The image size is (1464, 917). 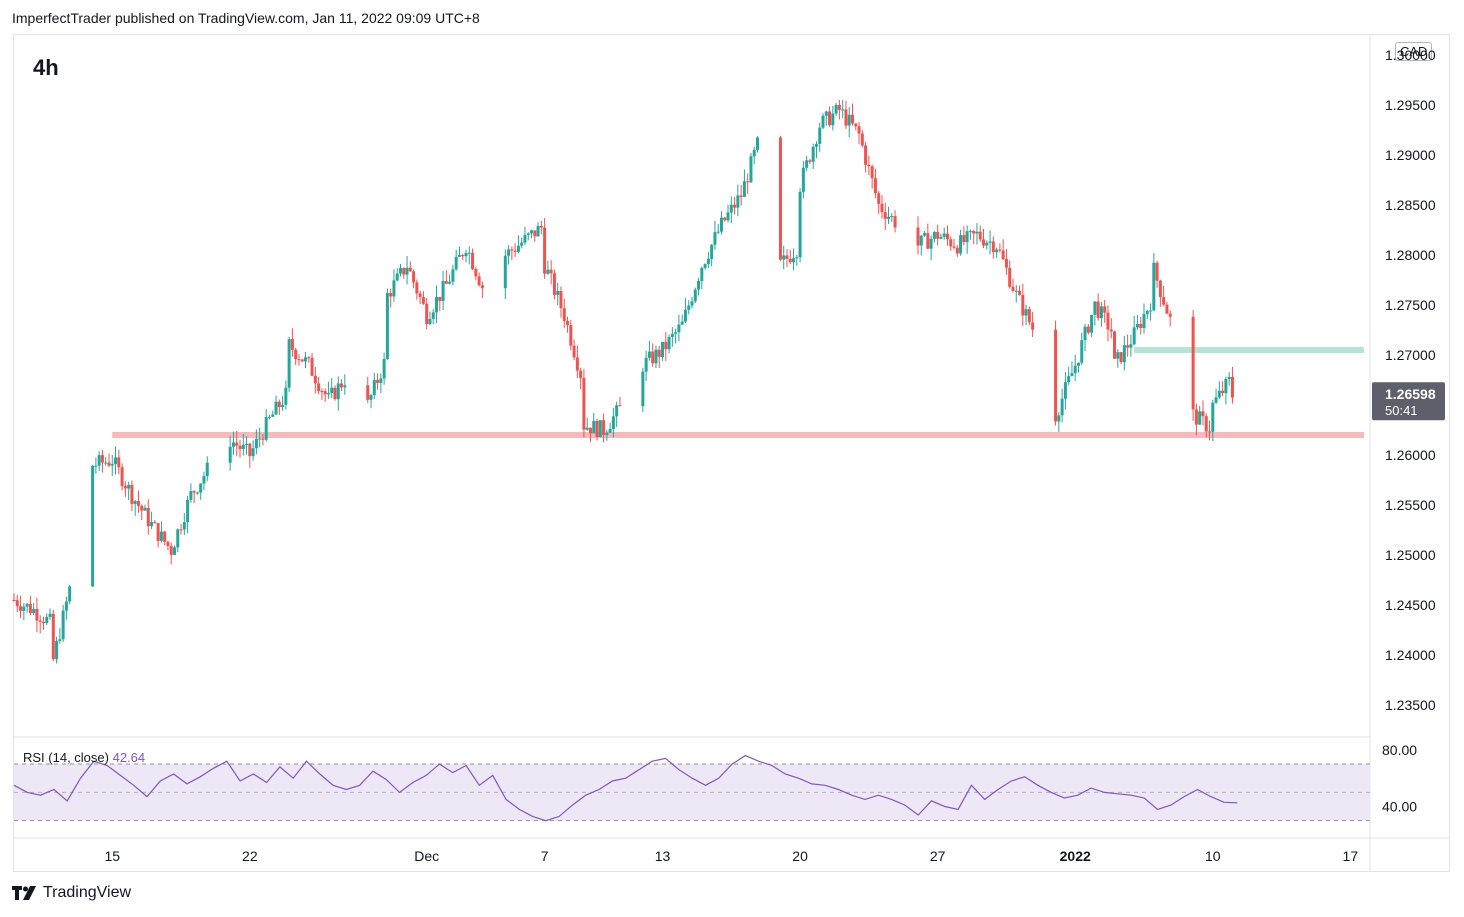 I want to click on time-tick-label: 7, so click(x=545, y=856).